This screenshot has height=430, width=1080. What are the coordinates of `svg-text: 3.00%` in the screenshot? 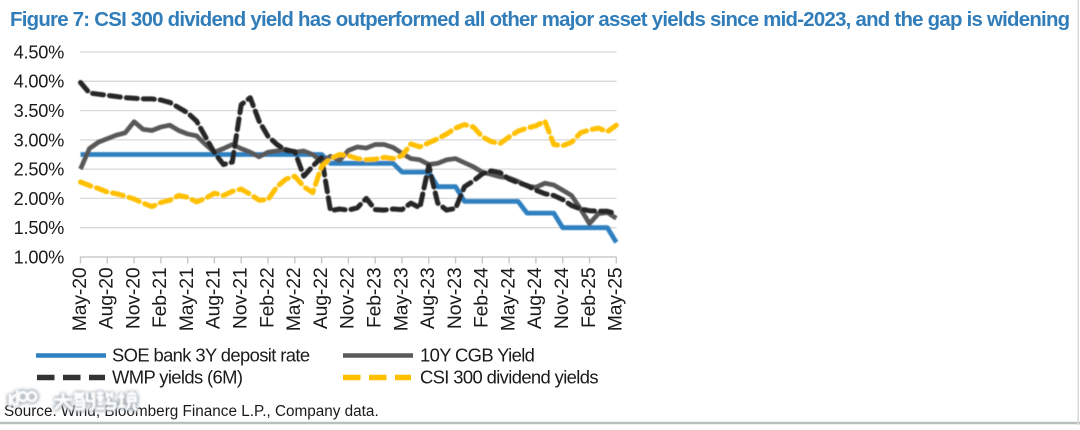 It's located at (39, 140).